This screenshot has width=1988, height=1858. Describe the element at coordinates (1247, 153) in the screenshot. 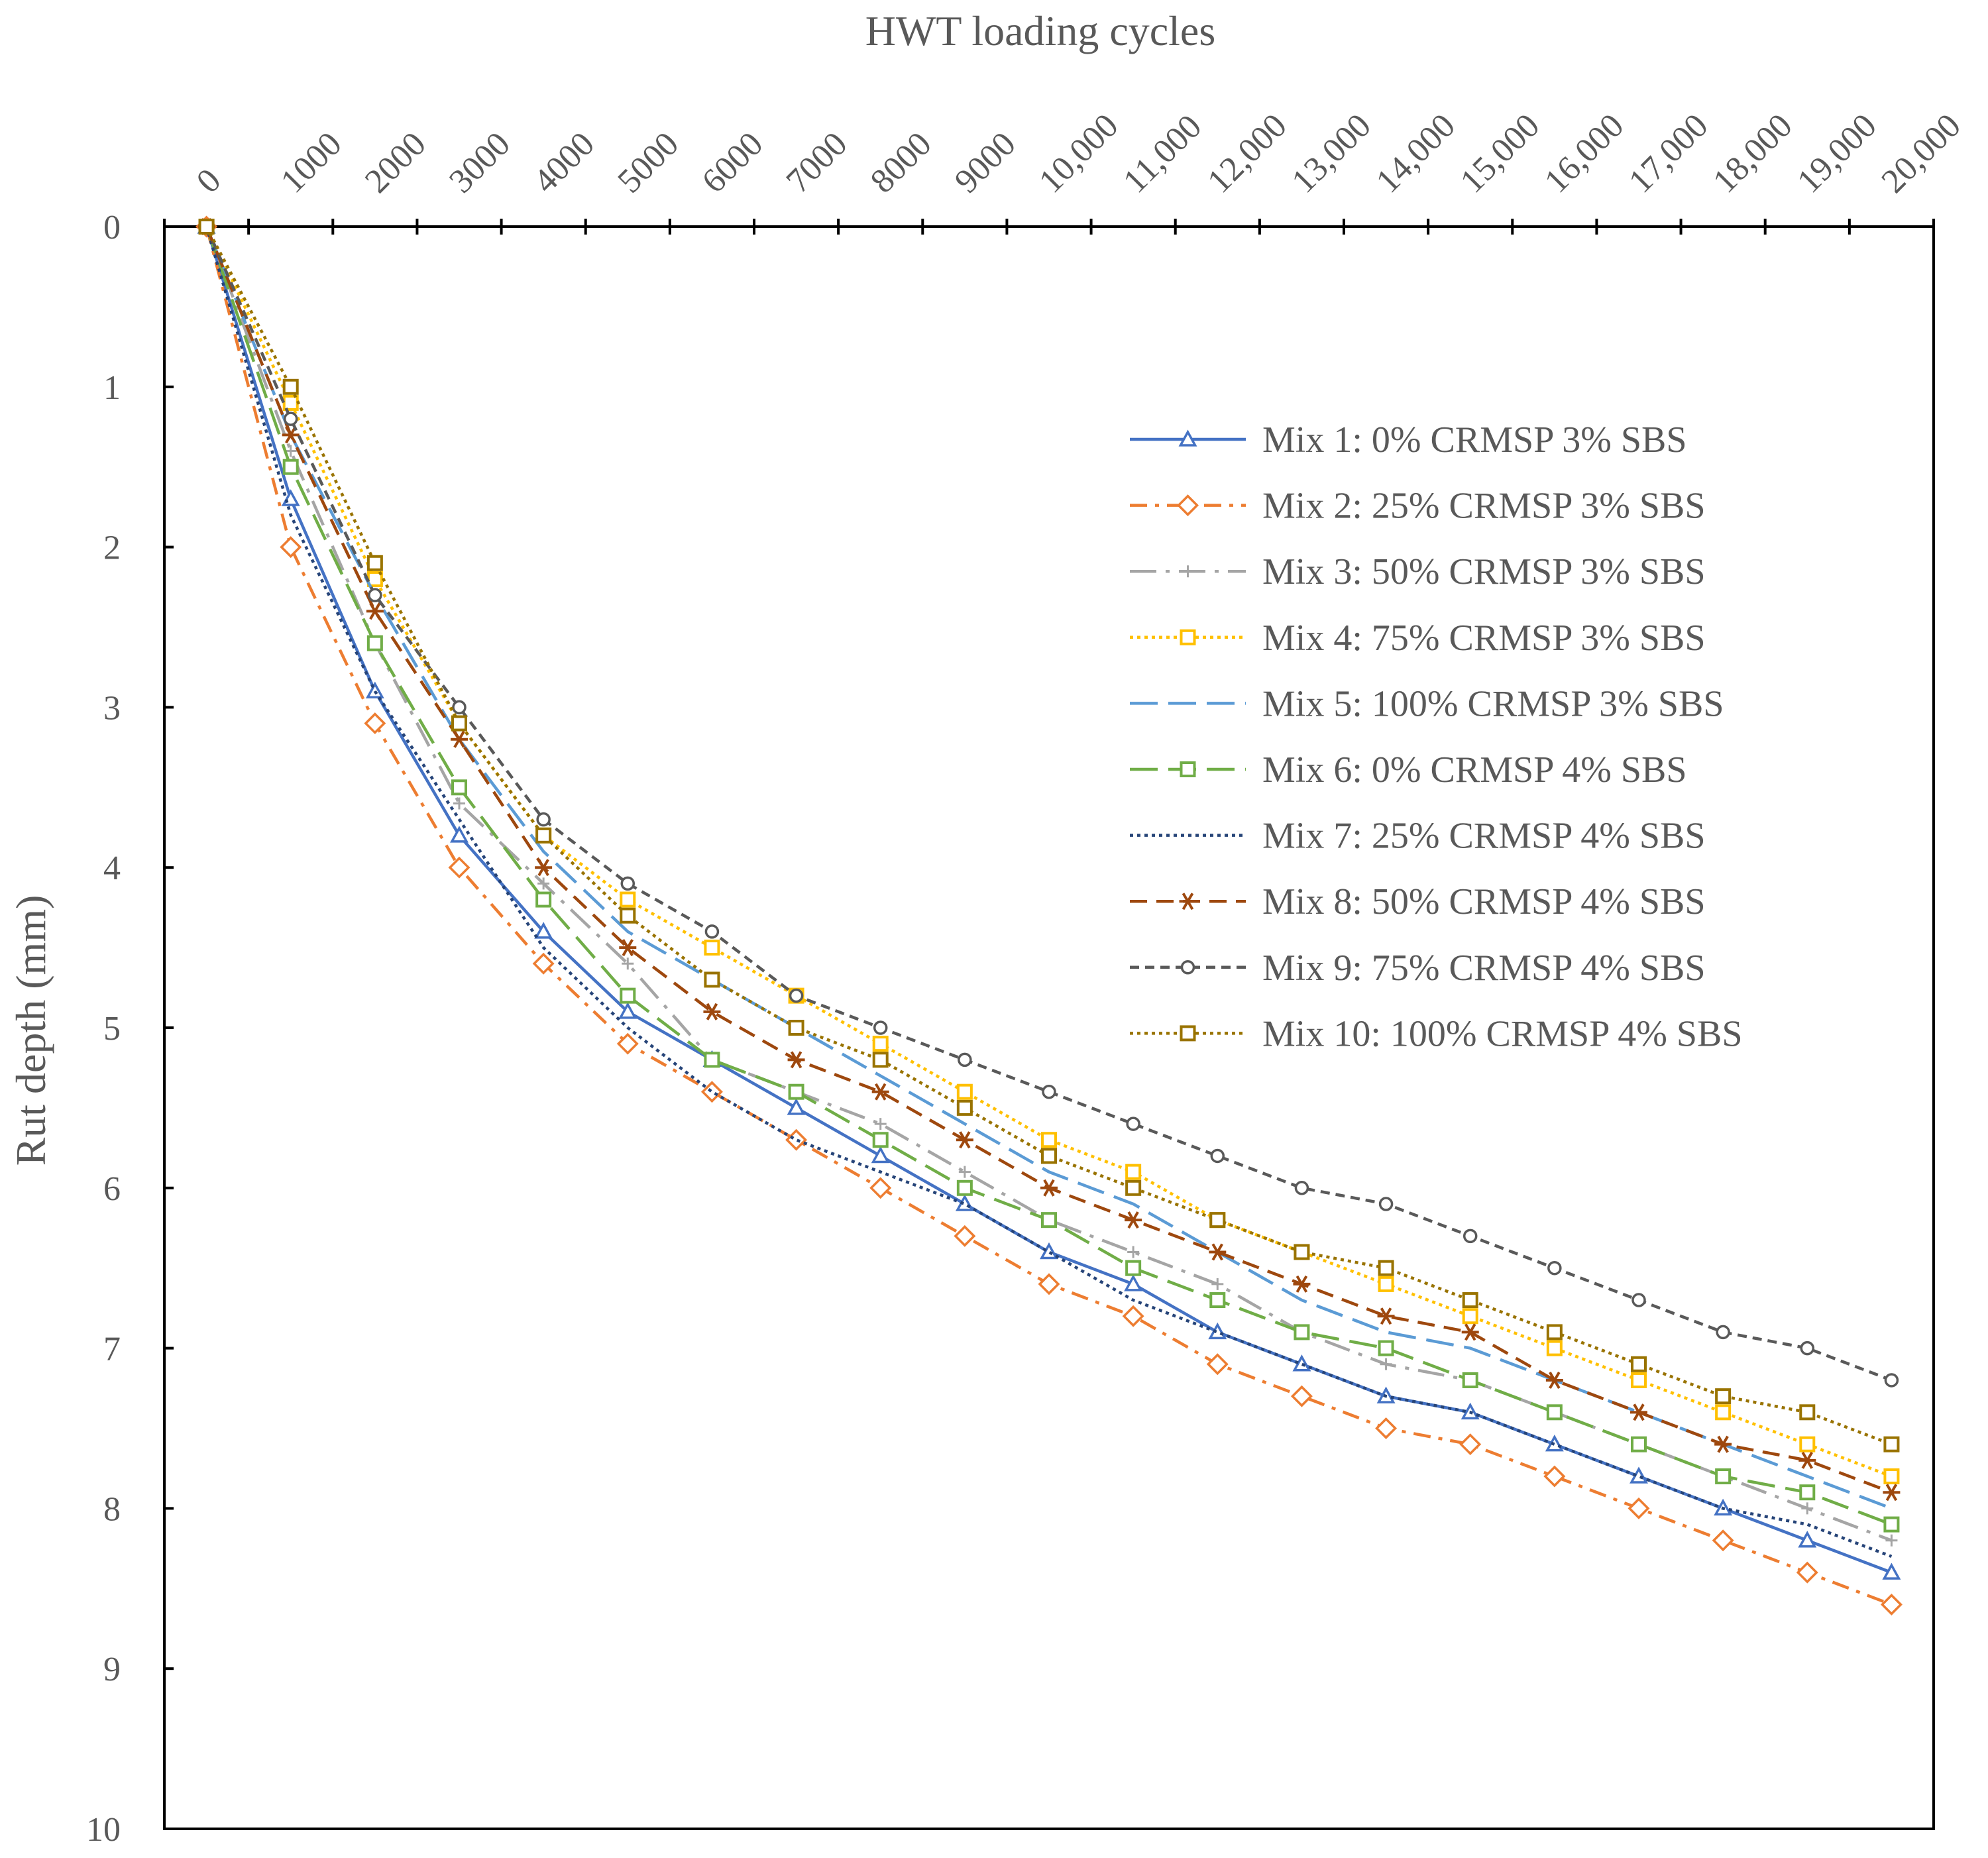

I see `x-tick-label: 12,000` at that location.